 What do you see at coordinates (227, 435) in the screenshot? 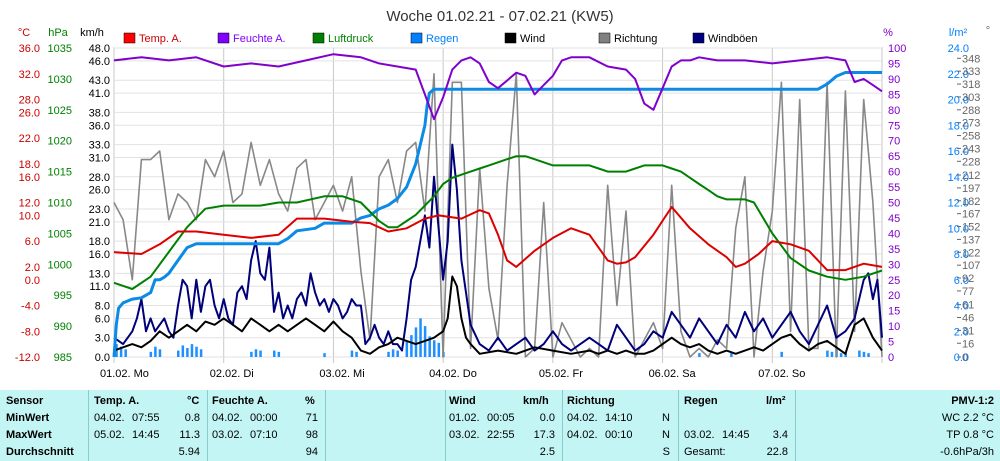
I see `hum-max-date: 03.02.` at bounding box center [227, 435].